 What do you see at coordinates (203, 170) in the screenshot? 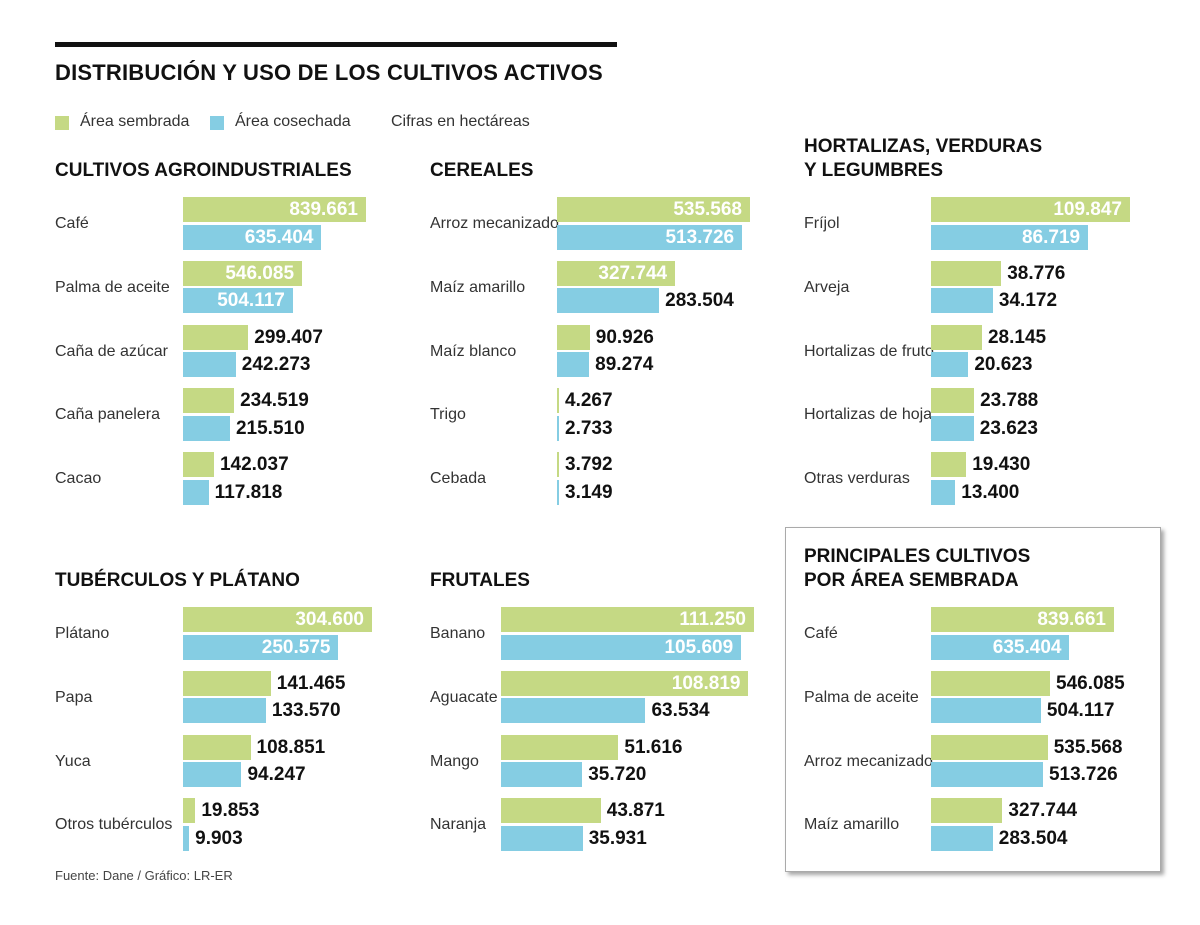
I see `panel-title-agroindustriales: CULTIVOS AGROINDUSTRIALES` at bounding box center [203, 170].